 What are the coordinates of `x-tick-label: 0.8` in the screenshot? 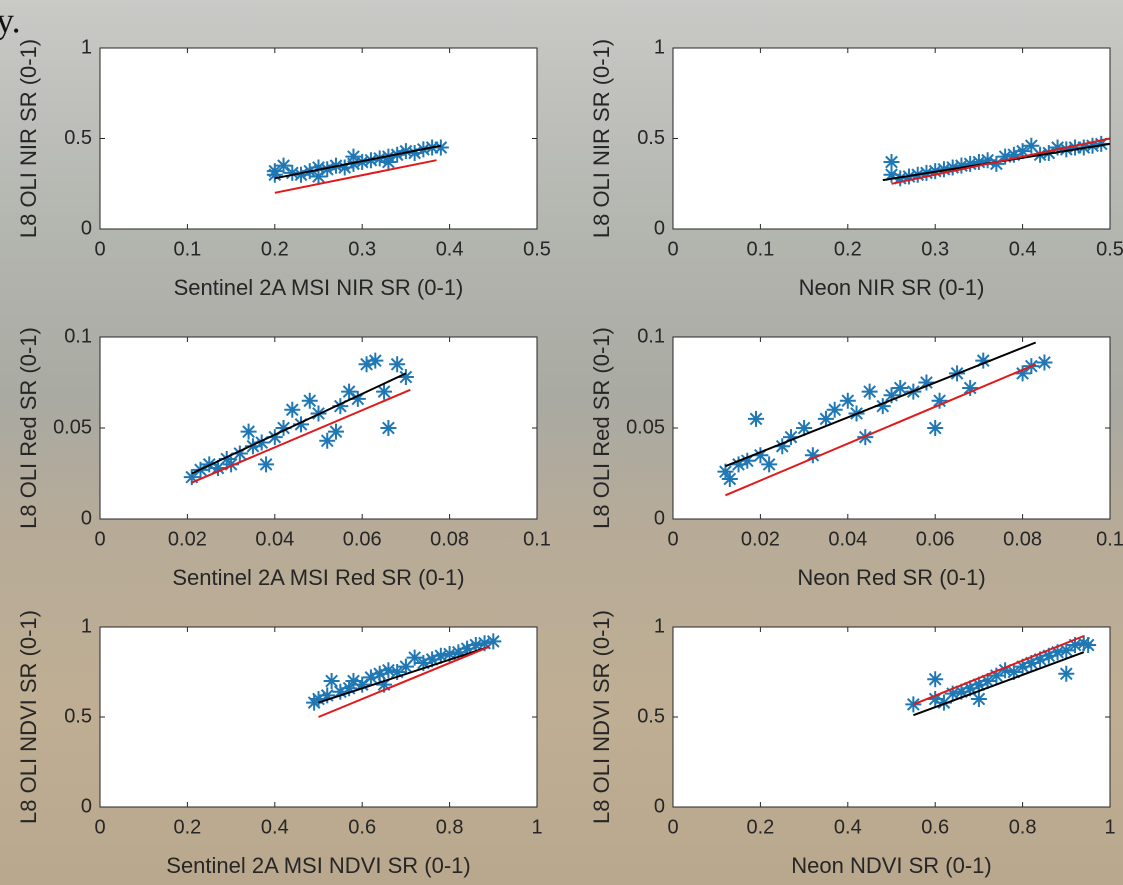 It's located at (1023, 827).